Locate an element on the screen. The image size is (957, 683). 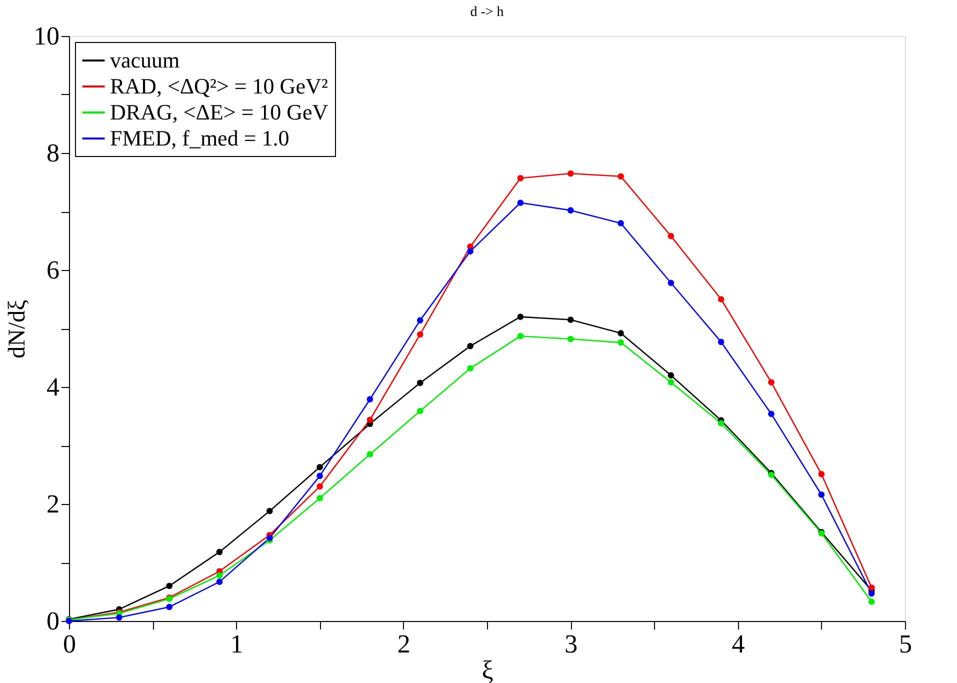
y-tick-label: 10 is located at coordinates (47, 36).